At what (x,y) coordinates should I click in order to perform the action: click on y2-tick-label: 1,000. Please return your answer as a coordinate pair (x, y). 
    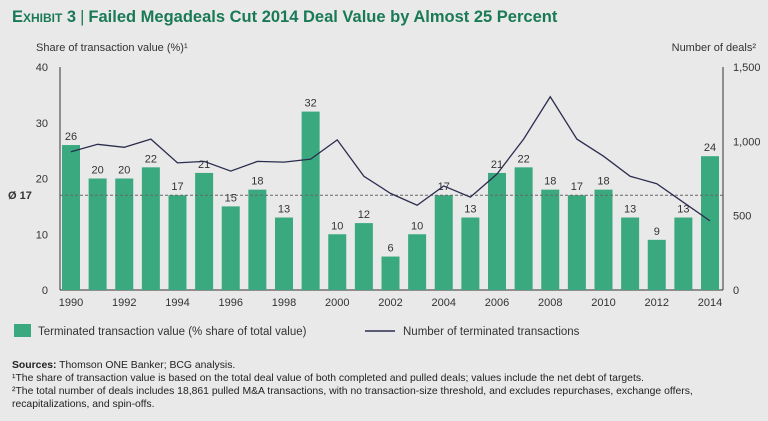
    Looking at the image, I should click on (747, 142).